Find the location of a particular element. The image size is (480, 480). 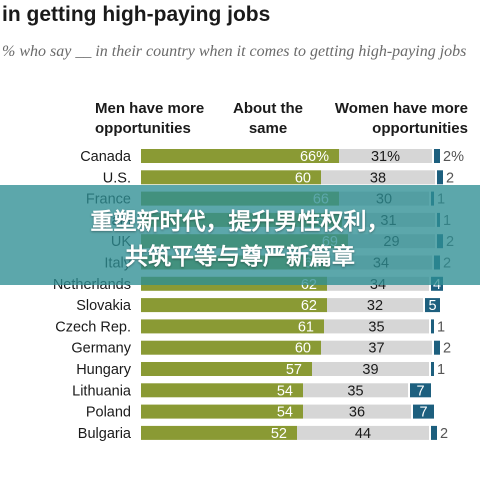

data-label-women: 5 is located at coordinates (432, 306).